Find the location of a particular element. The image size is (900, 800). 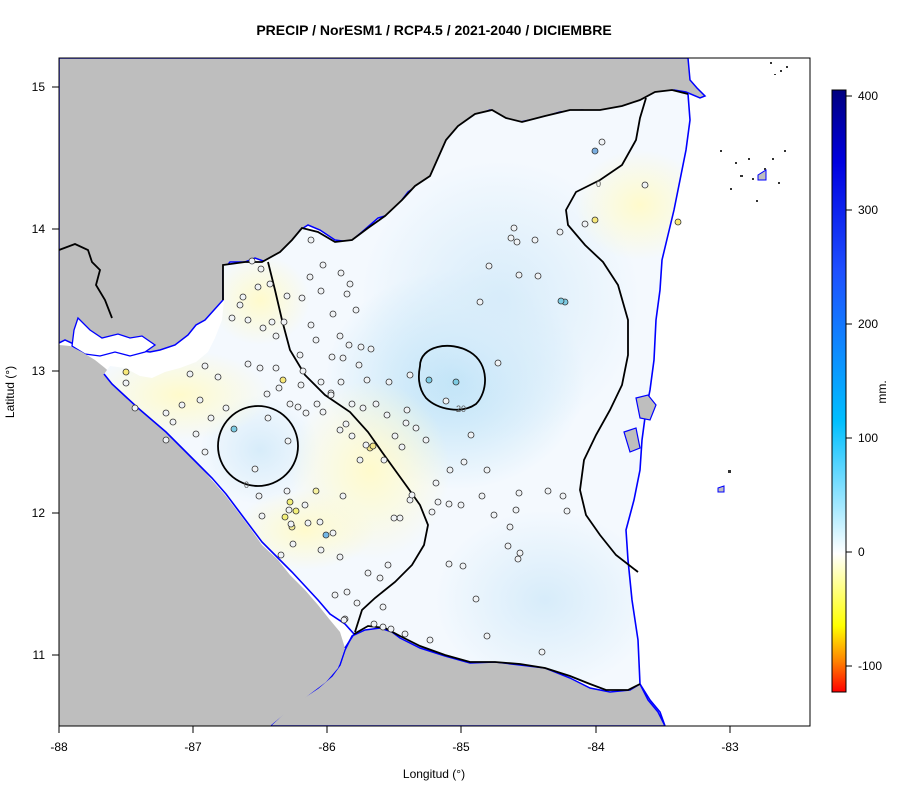

legend-unit: mm. is located at coordinates (882, 391).